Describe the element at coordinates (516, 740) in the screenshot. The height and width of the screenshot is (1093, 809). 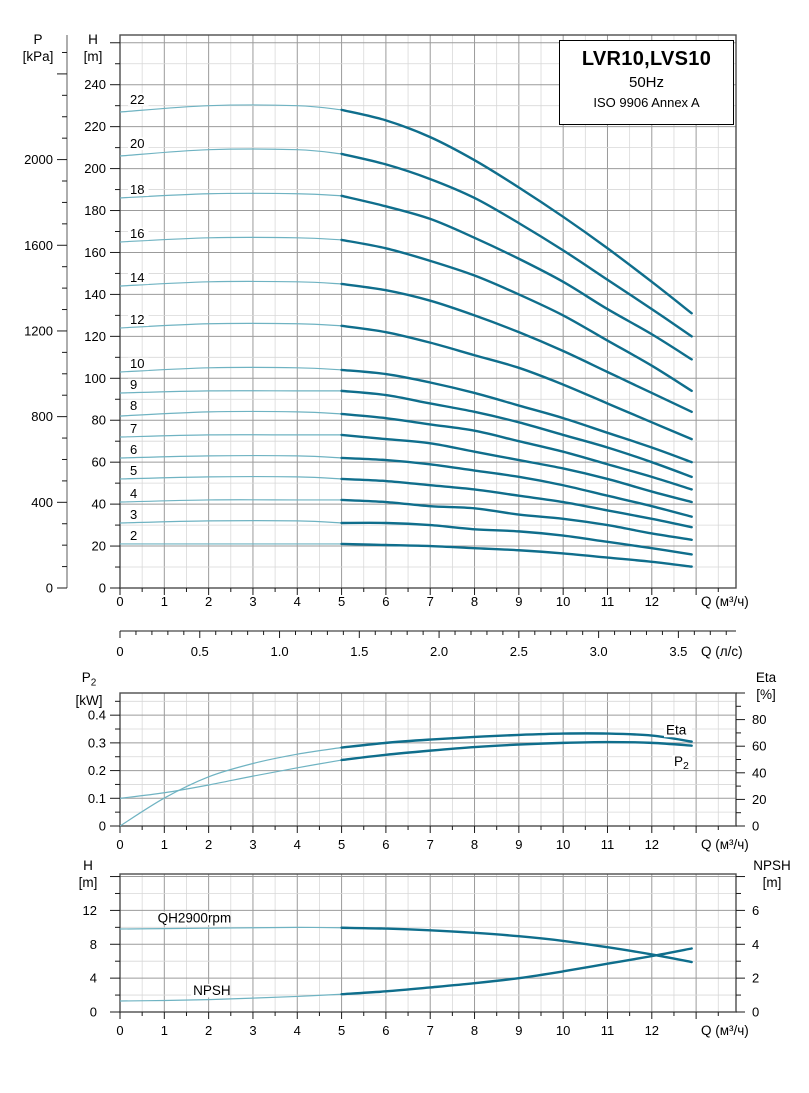
I see `curve-Eta` at that location.